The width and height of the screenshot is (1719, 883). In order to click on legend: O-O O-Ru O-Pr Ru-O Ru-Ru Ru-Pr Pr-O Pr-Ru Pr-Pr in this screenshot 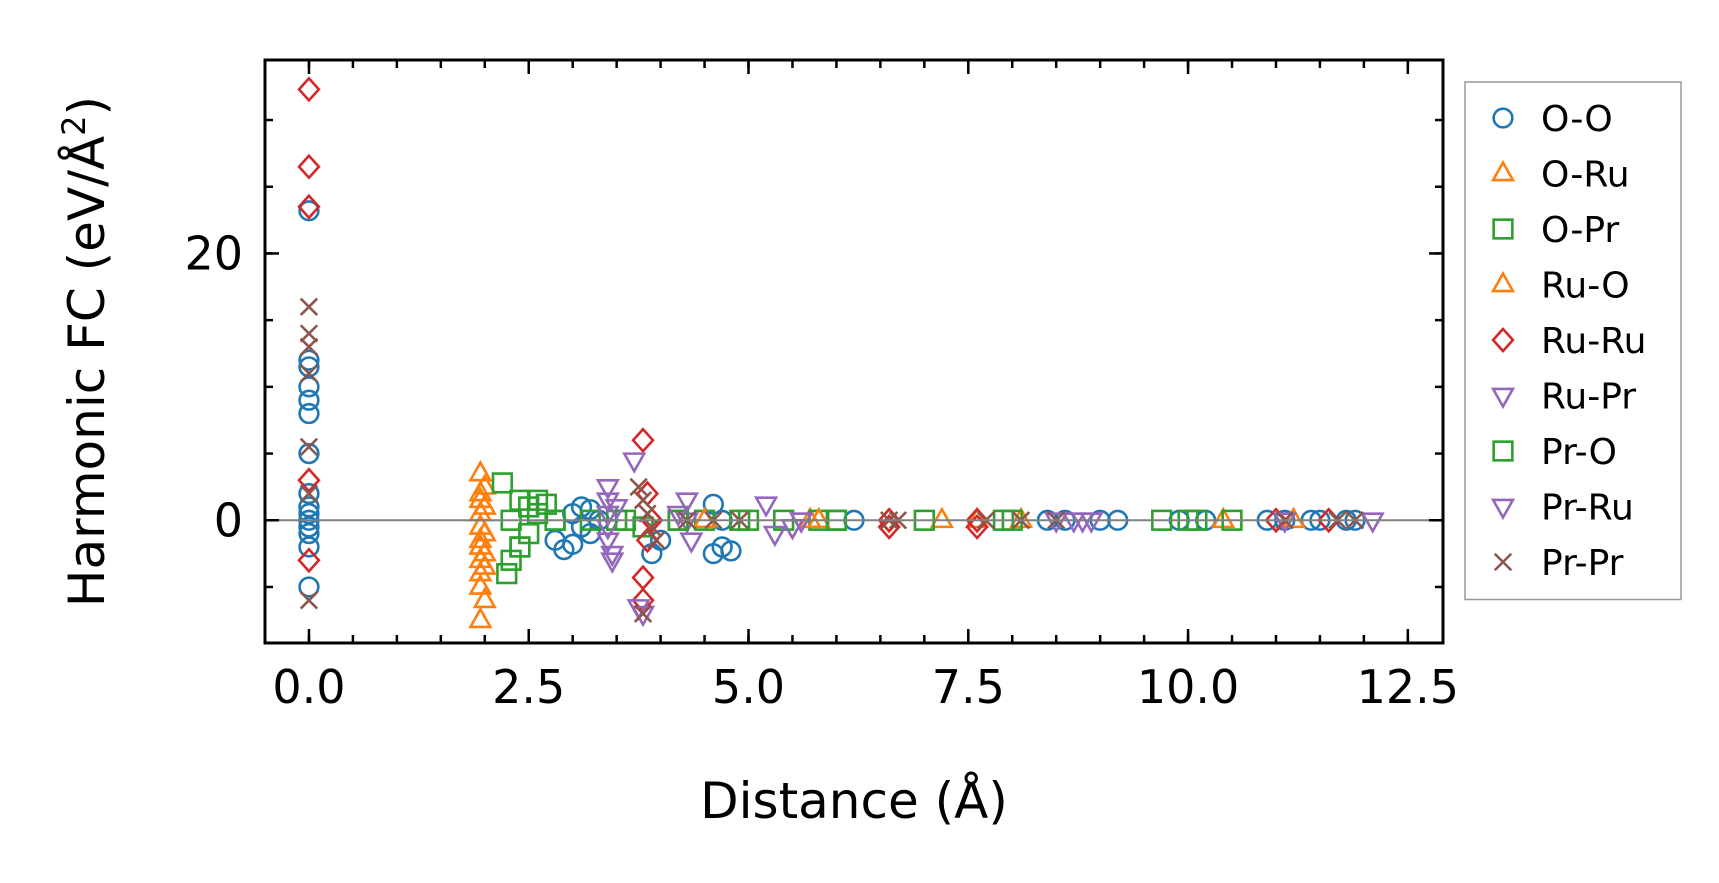, I will do `click(1573, 341)`.